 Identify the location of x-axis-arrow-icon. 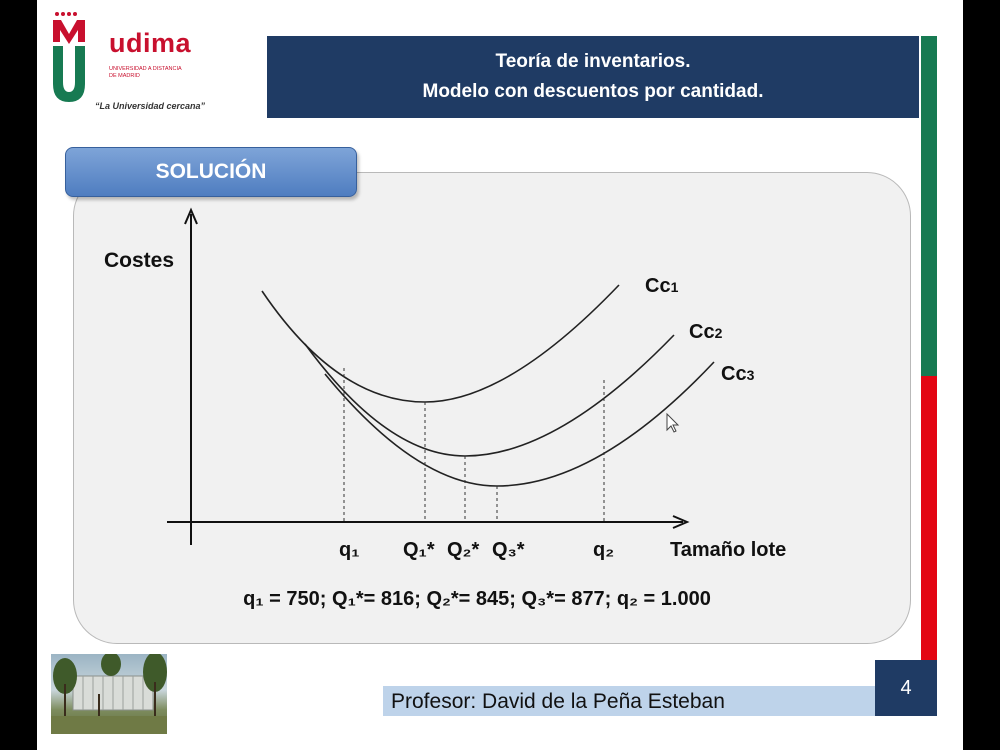
(681, 522).